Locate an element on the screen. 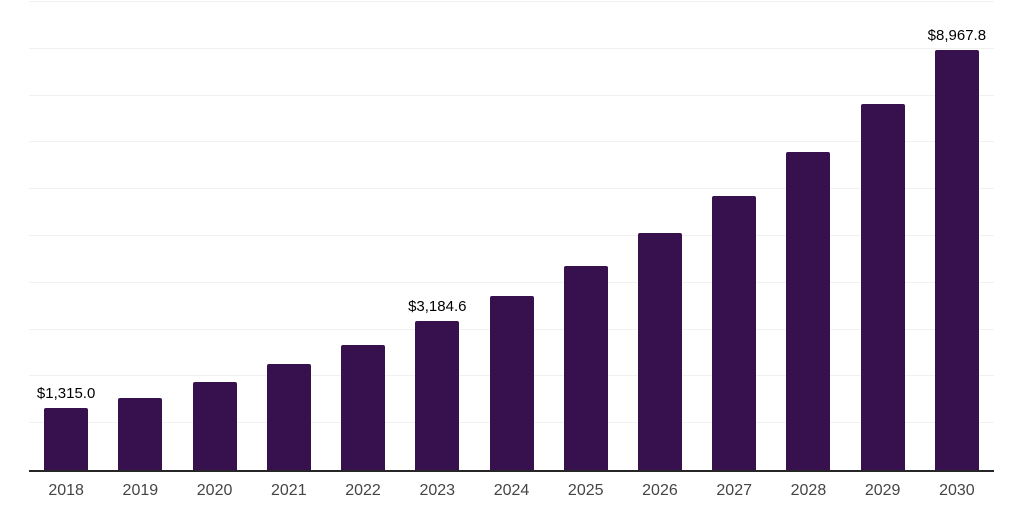 Image resolution: width=1024 pixels, height=512 pixels. x-tick-label-2030: 2030 is located at coordinates (957, 490).